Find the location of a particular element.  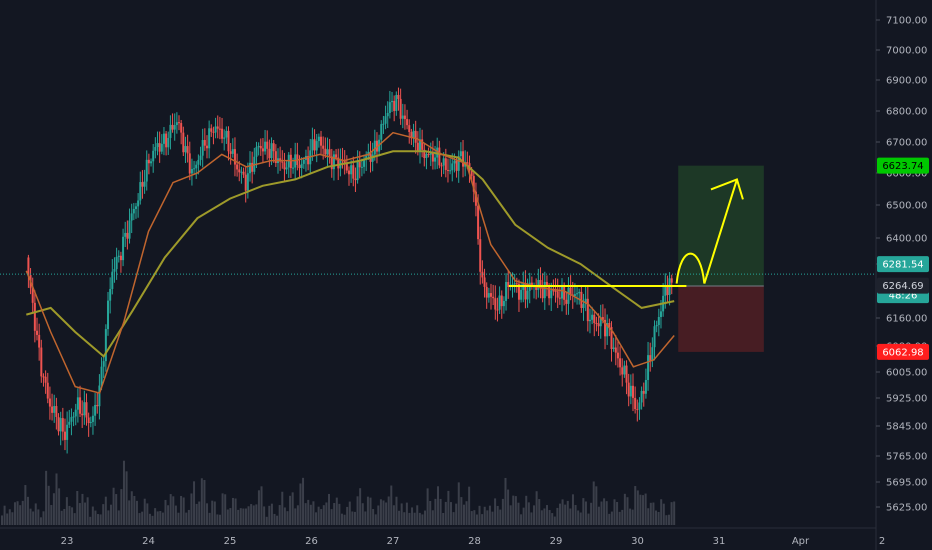

y-tick-label: 5925.00 is located at coordinates (906, 399).